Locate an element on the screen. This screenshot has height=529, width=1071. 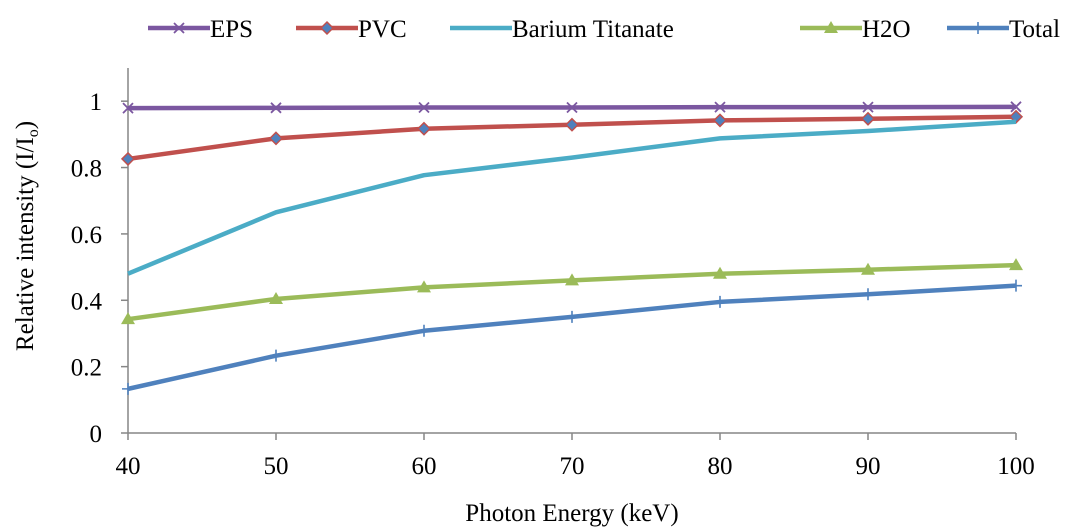
legend-item: Total is located at coordinates (1003, 29).